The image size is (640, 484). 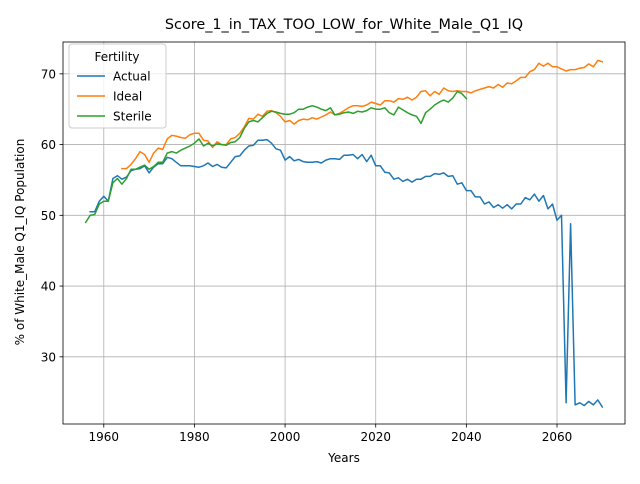 What do you see at coordinates (343, 458) in the screenshot?
I see `x-axis-label: Years` at bounding box center [343, 458].